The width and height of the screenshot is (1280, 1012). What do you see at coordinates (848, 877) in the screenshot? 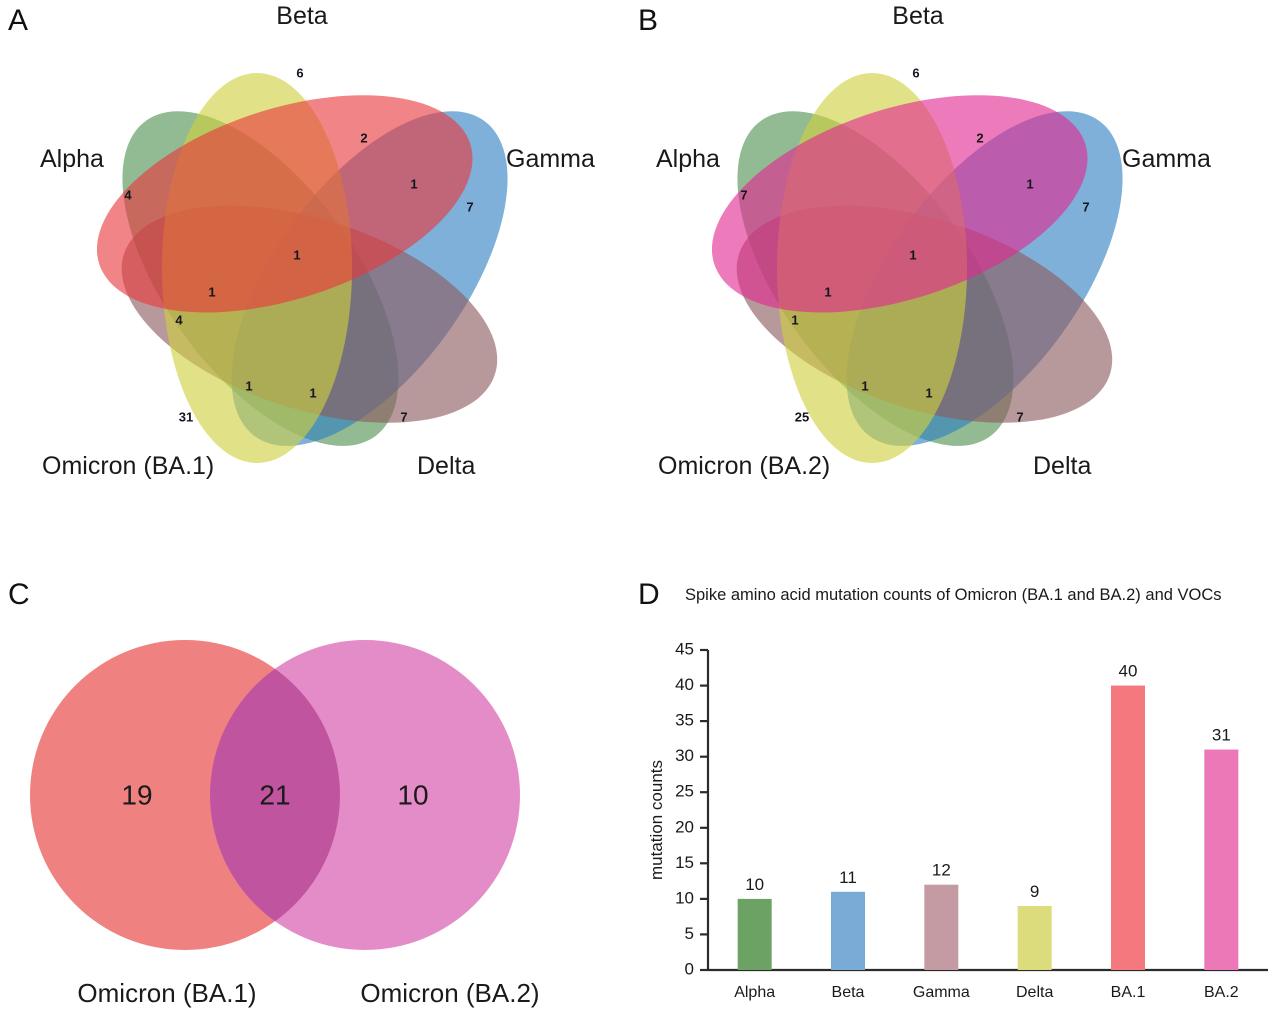
I see `bar-value-beta: 11` at bounding box center [848, 877].